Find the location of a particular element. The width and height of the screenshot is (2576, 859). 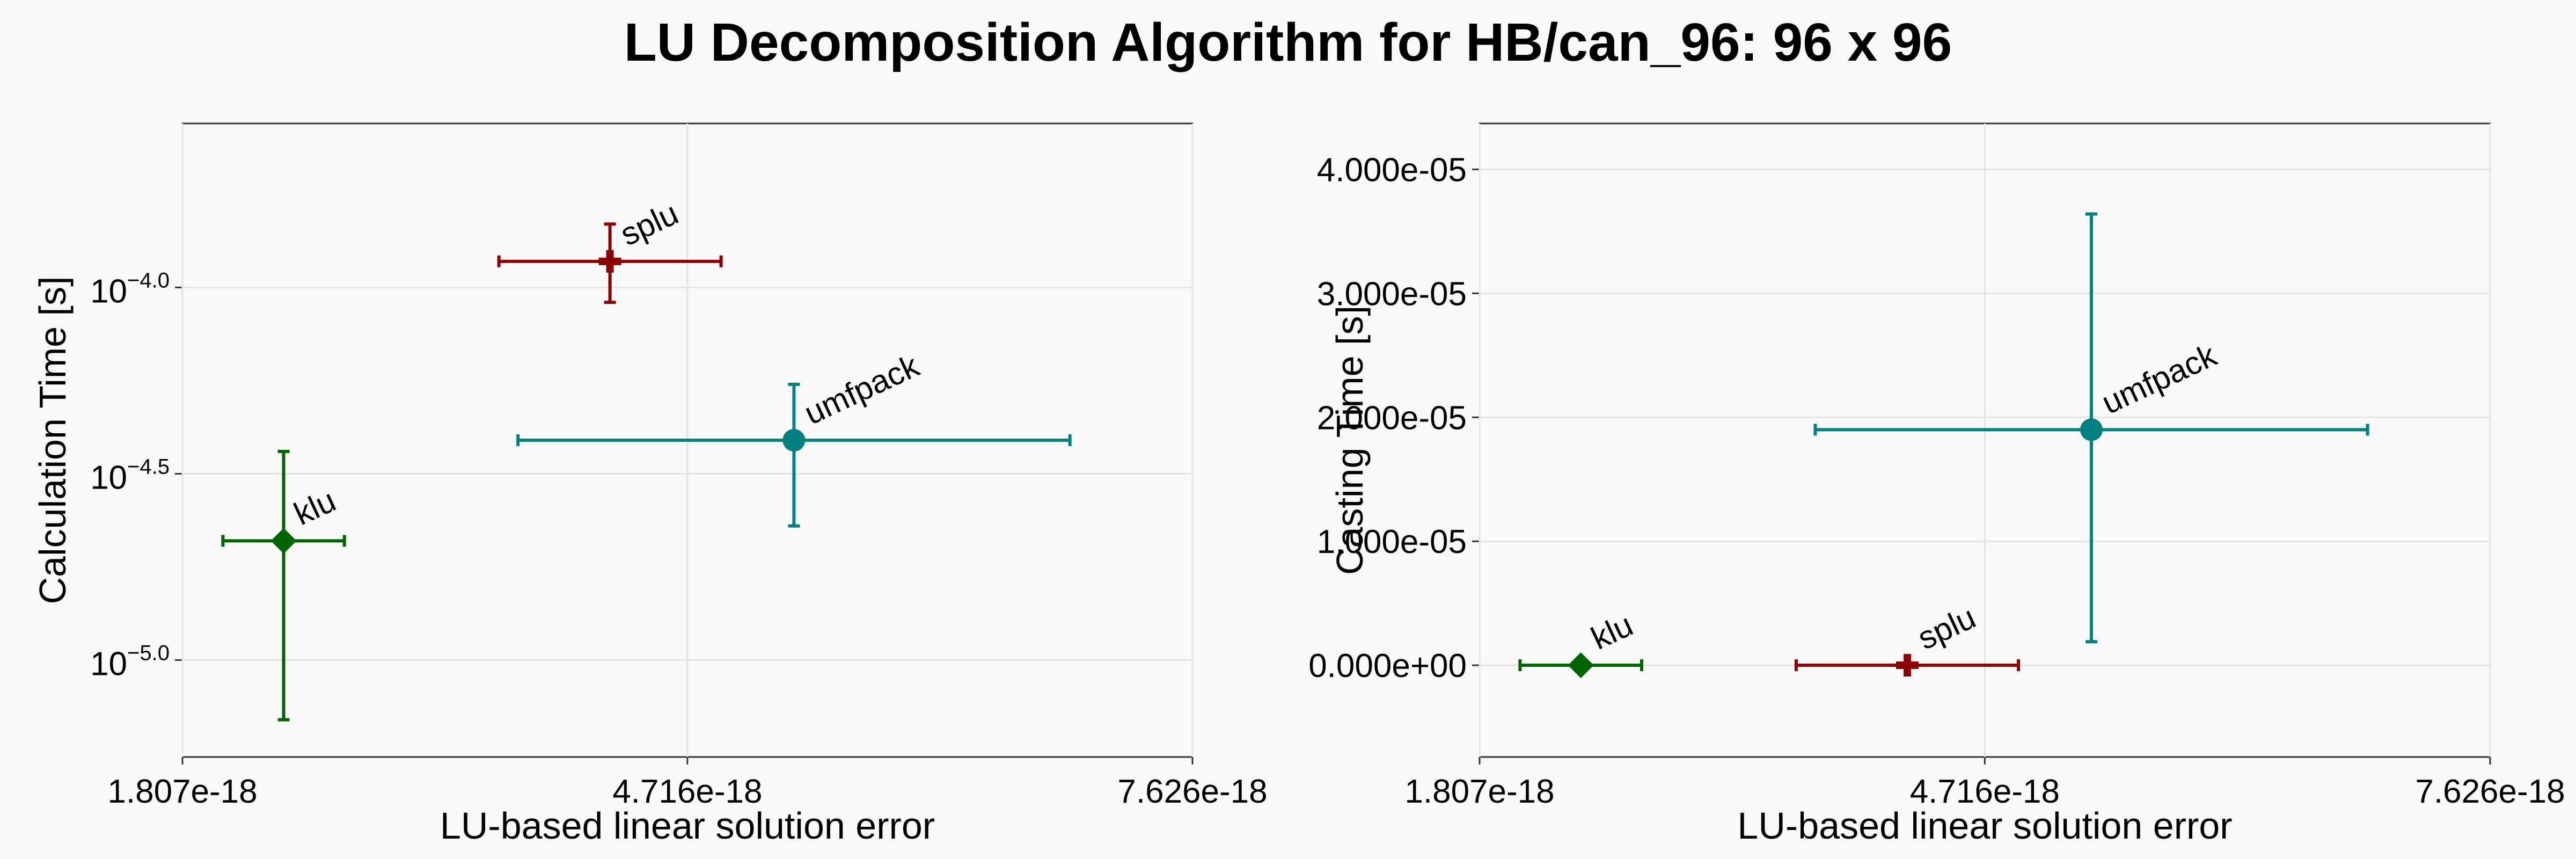

y-tick-label: 10−5.0 is located at coordinates (130, 662).